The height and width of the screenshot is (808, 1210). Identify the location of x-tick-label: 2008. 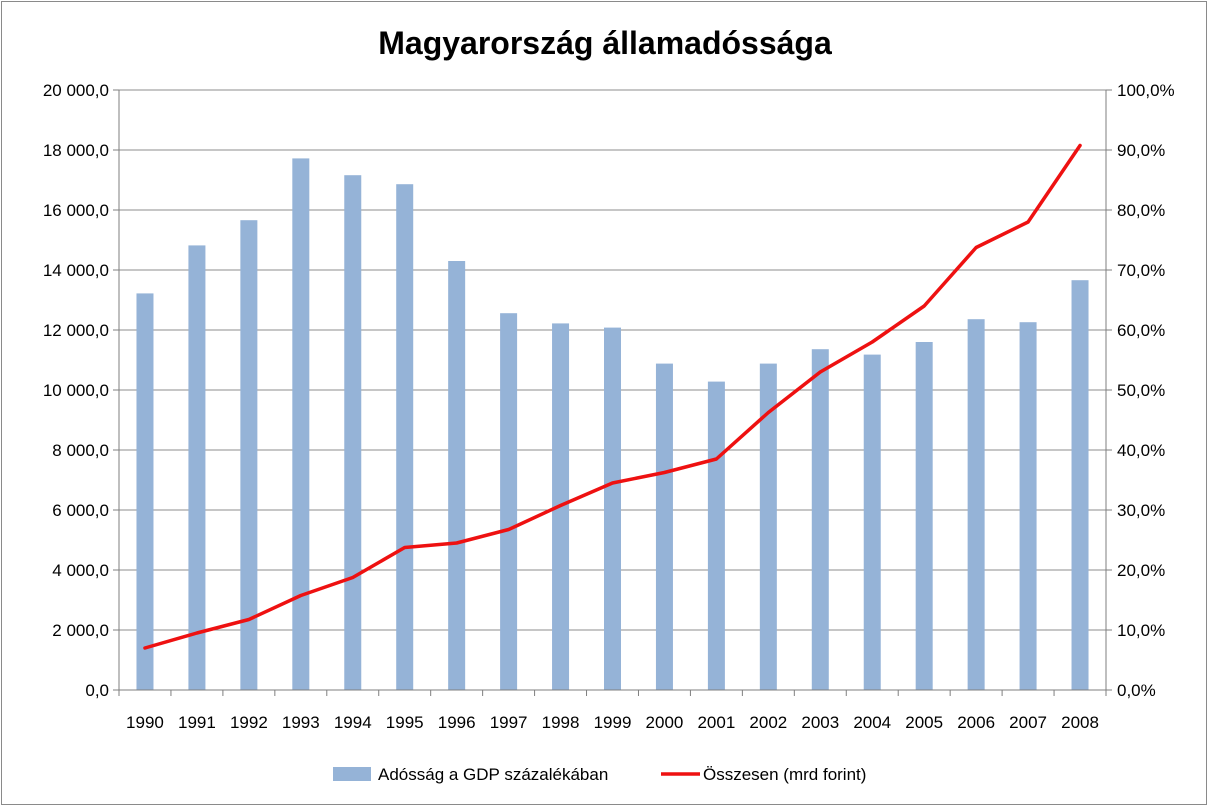
(1080, 722).